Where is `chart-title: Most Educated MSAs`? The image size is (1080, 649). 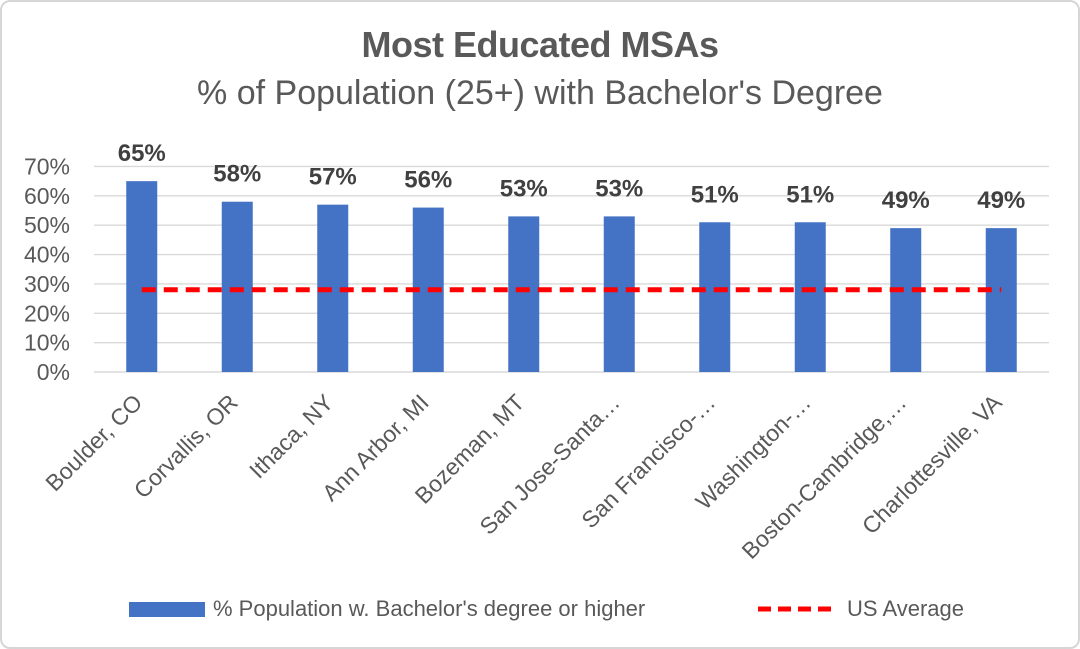 chart-title: Most Educated MSAs is located at coordinates (540, 44).